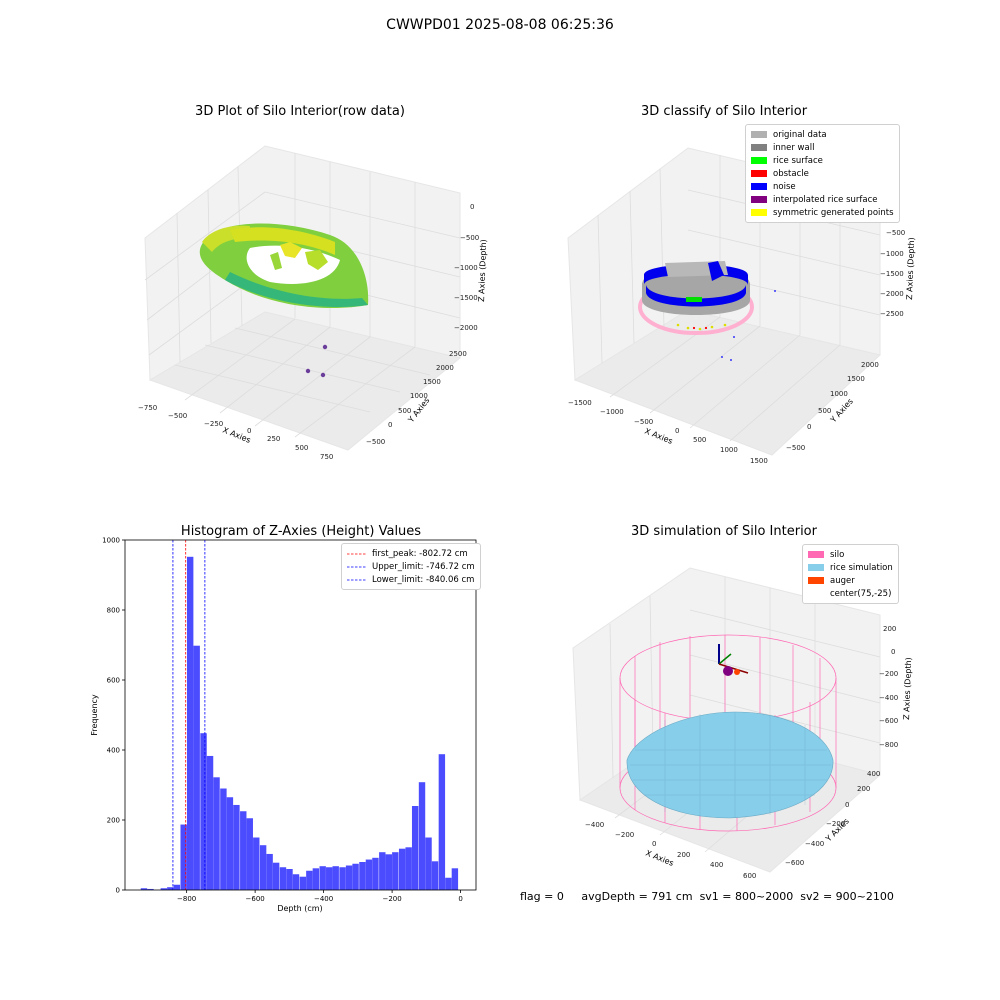 Image resolution: width=1000 pixels, height=1000 pixels. Describe the element at coordinates (729, 450) in the screenshot. I see `panel2-xtick: 1000` at that location.